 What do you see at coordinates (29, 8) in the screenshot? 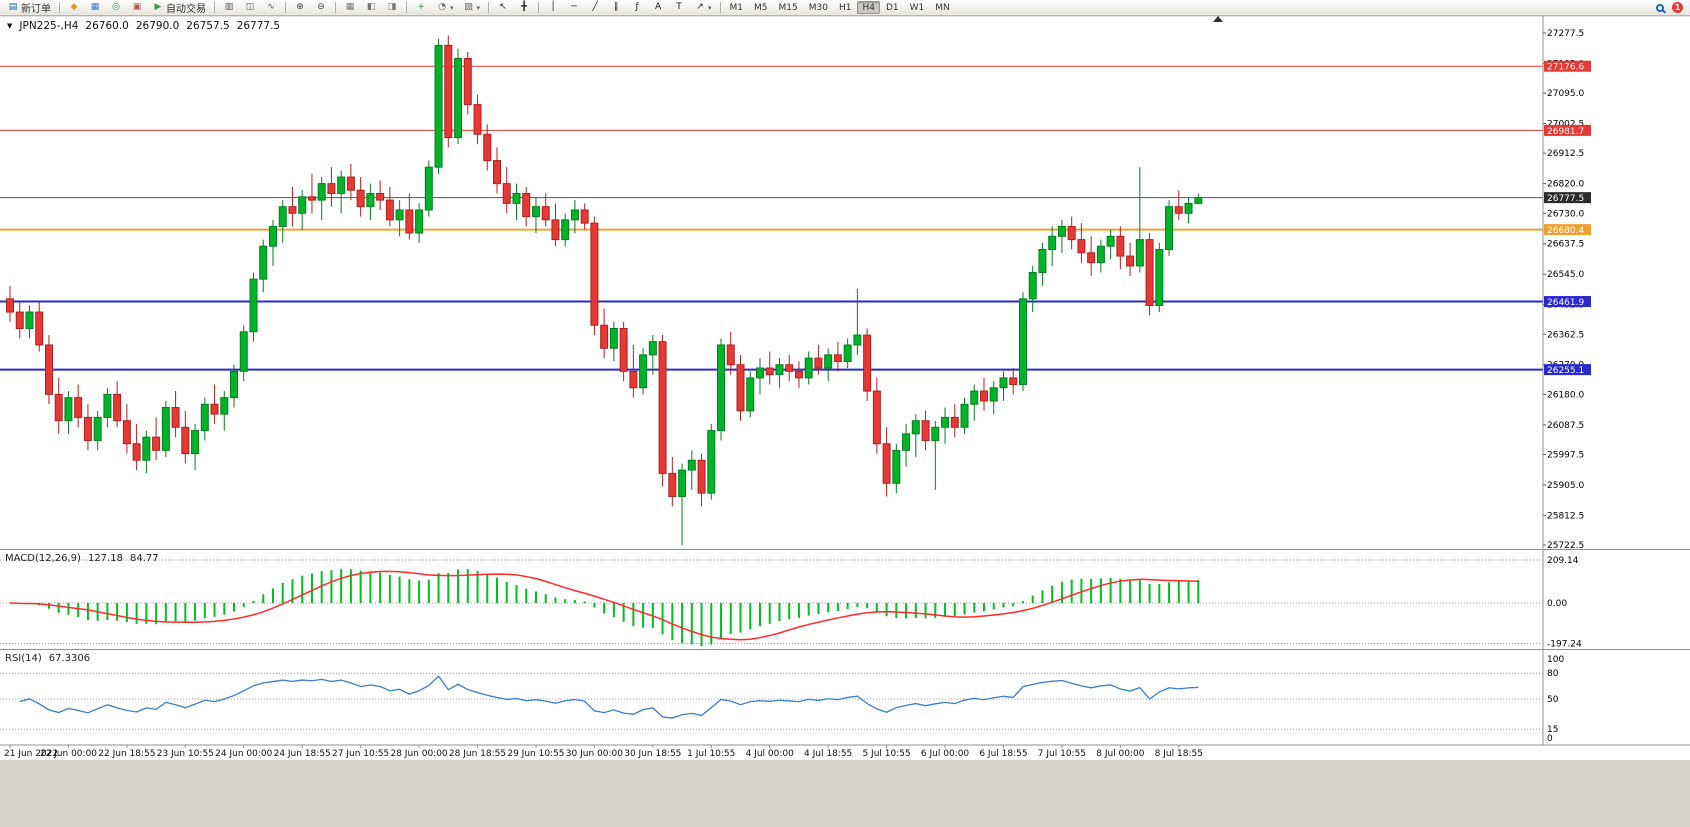
I see `new-order-button: ▤ 新订单` at bounding box center [29, 8].